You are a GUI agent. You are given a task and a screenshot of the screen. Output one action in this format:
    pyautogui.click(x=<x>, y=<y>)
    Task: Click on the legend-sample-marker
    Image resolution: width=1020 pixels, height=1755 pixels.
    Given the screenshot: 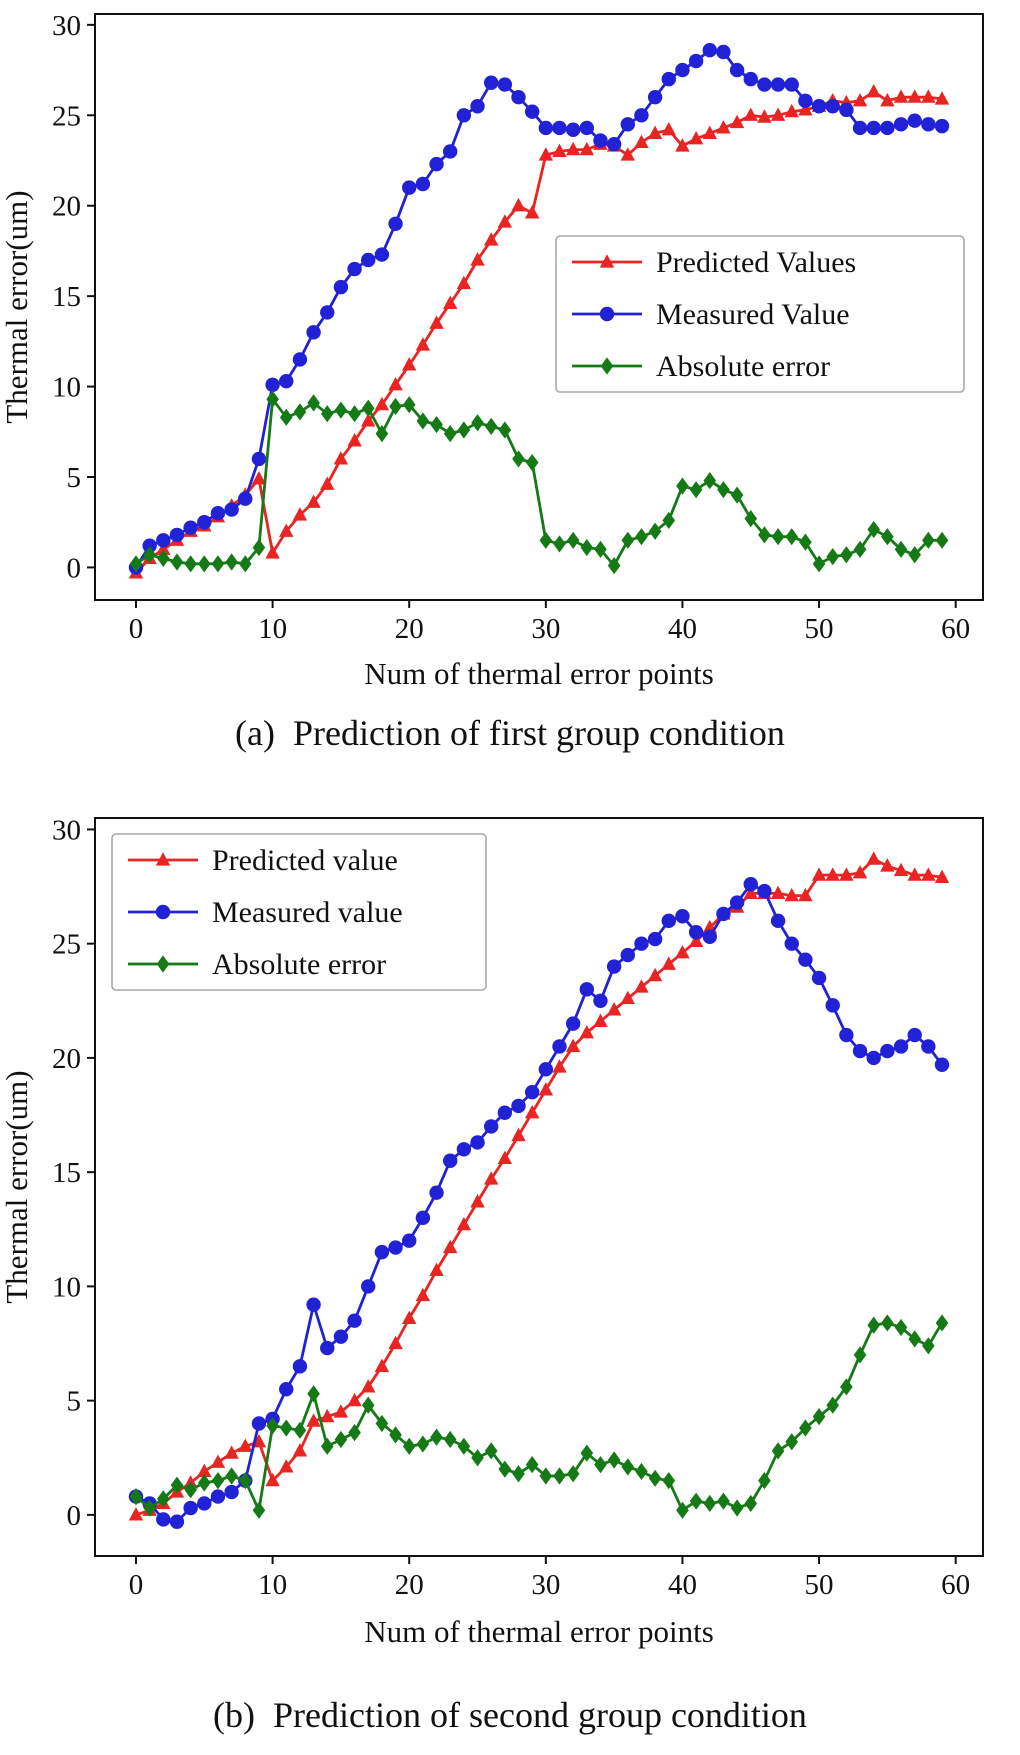 What is the action you would take?
    pyautogui.click(x=163, y=964)
    